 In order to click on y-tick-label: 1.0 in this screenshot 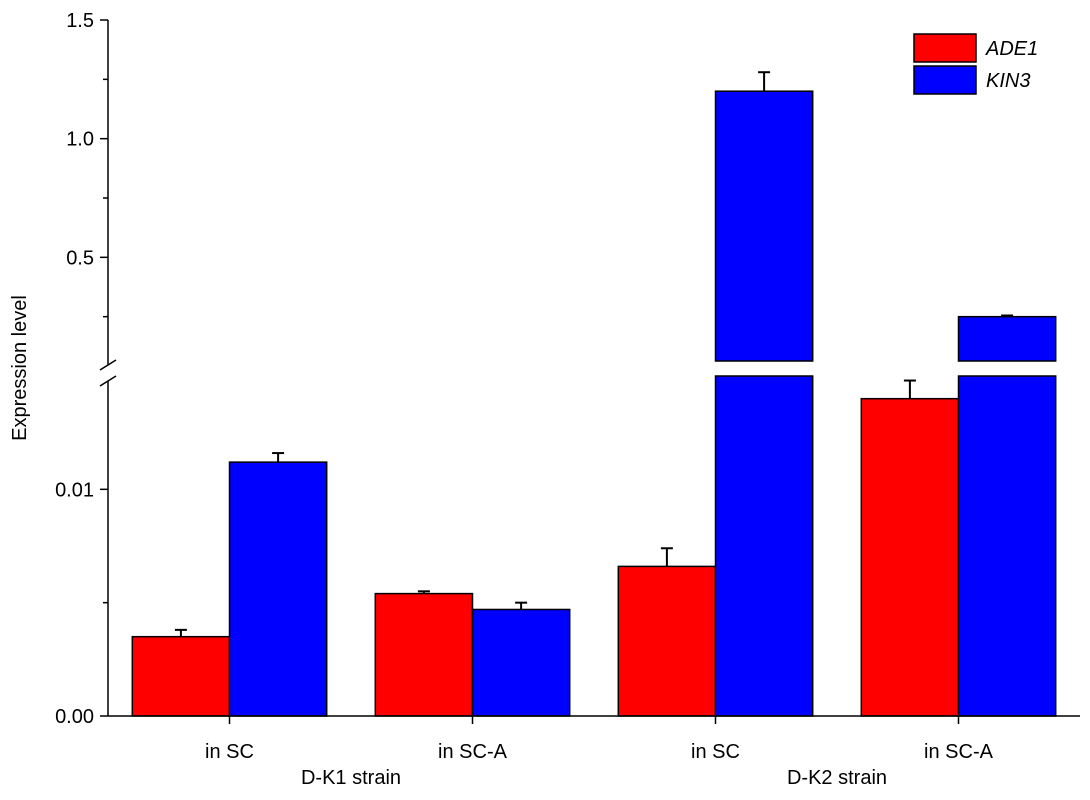, I will do `click(80, 140)`.